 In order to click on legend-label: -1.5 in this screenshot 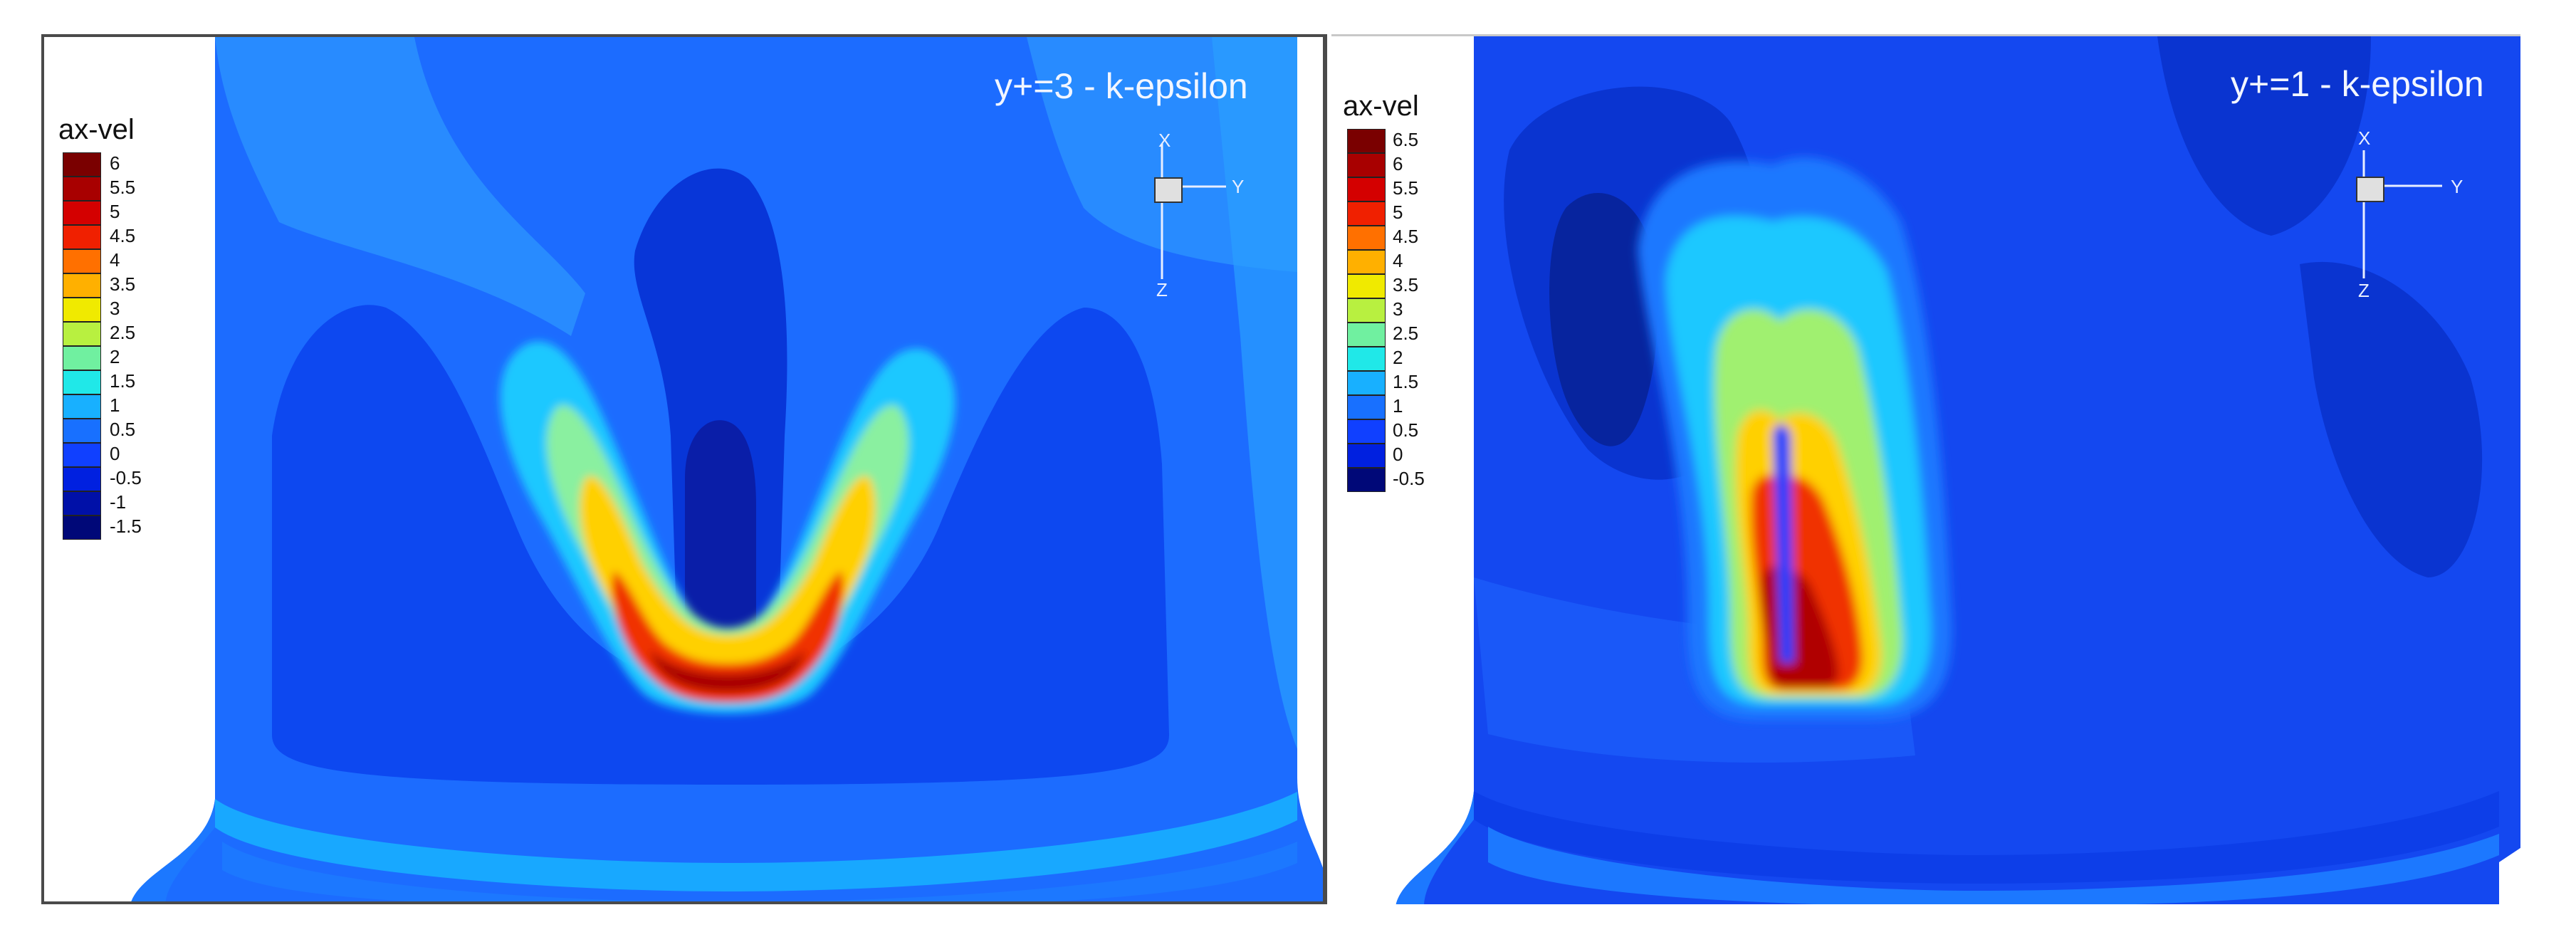, I will do `click(126, 526)`.